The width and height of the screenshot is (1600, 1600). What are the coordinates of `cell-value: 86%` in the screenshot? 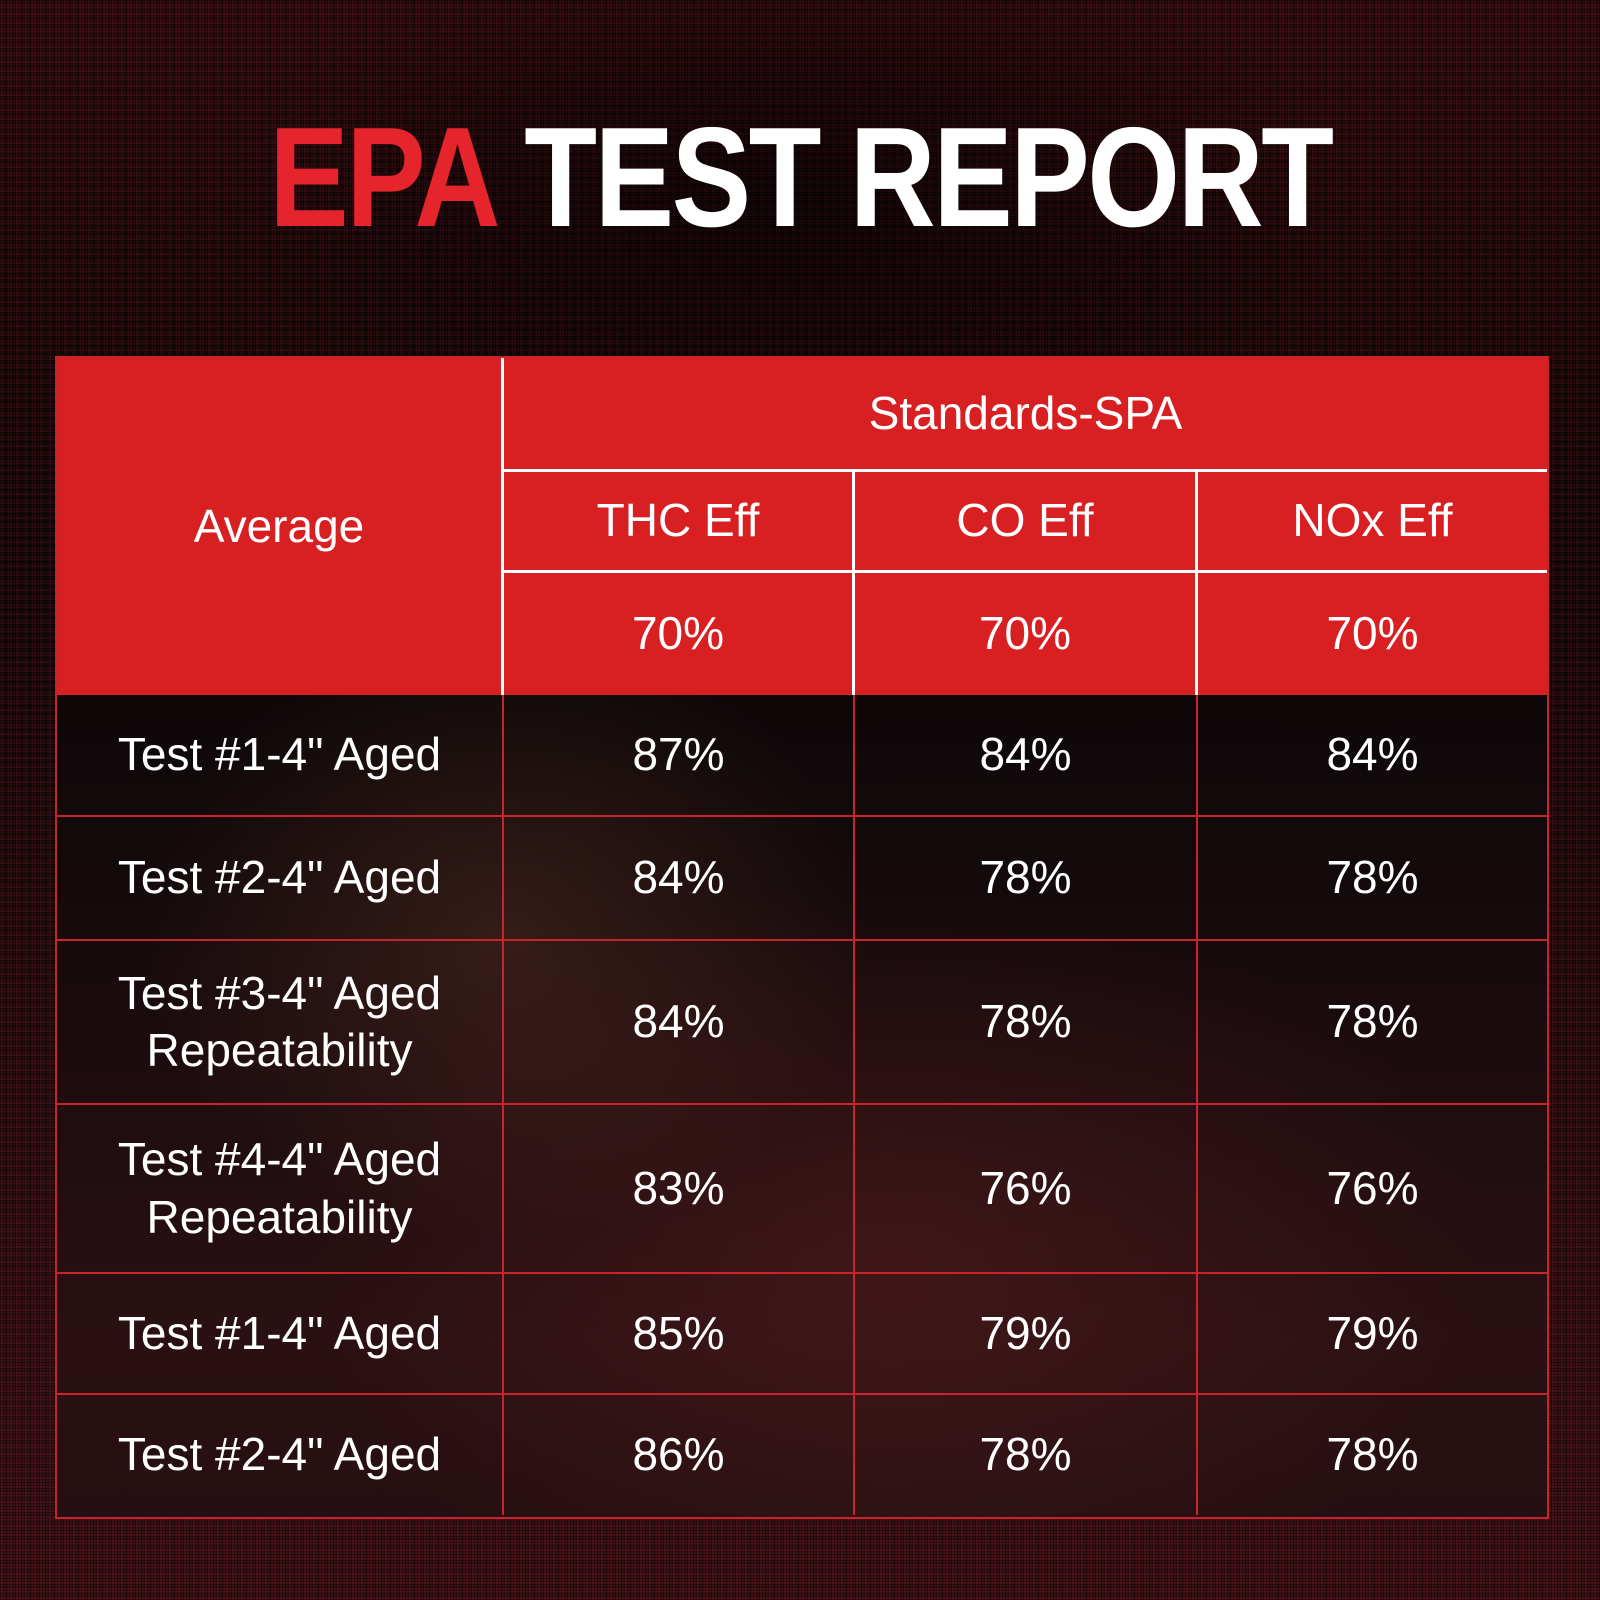 It's located at (679, 1455).